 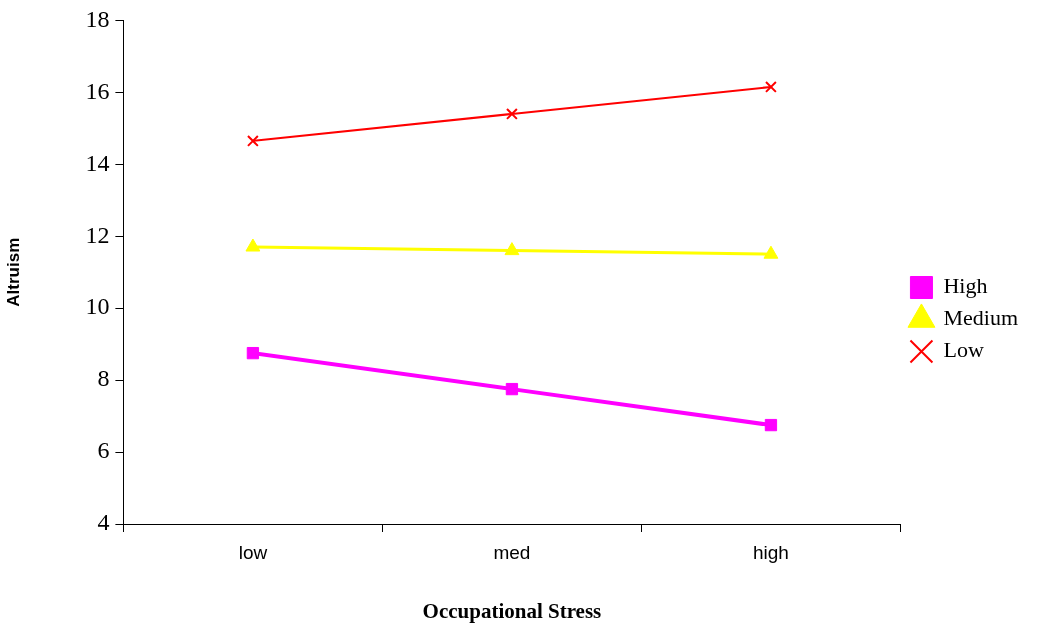 I want to click on x-tick-label: high, so click(x=770, y=552).